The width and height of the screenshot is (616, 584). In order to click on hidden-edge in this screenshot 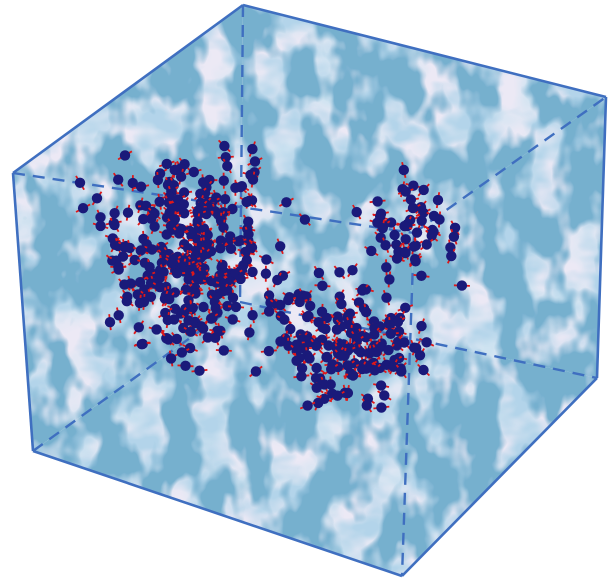, I will do `click(136, 376)`.